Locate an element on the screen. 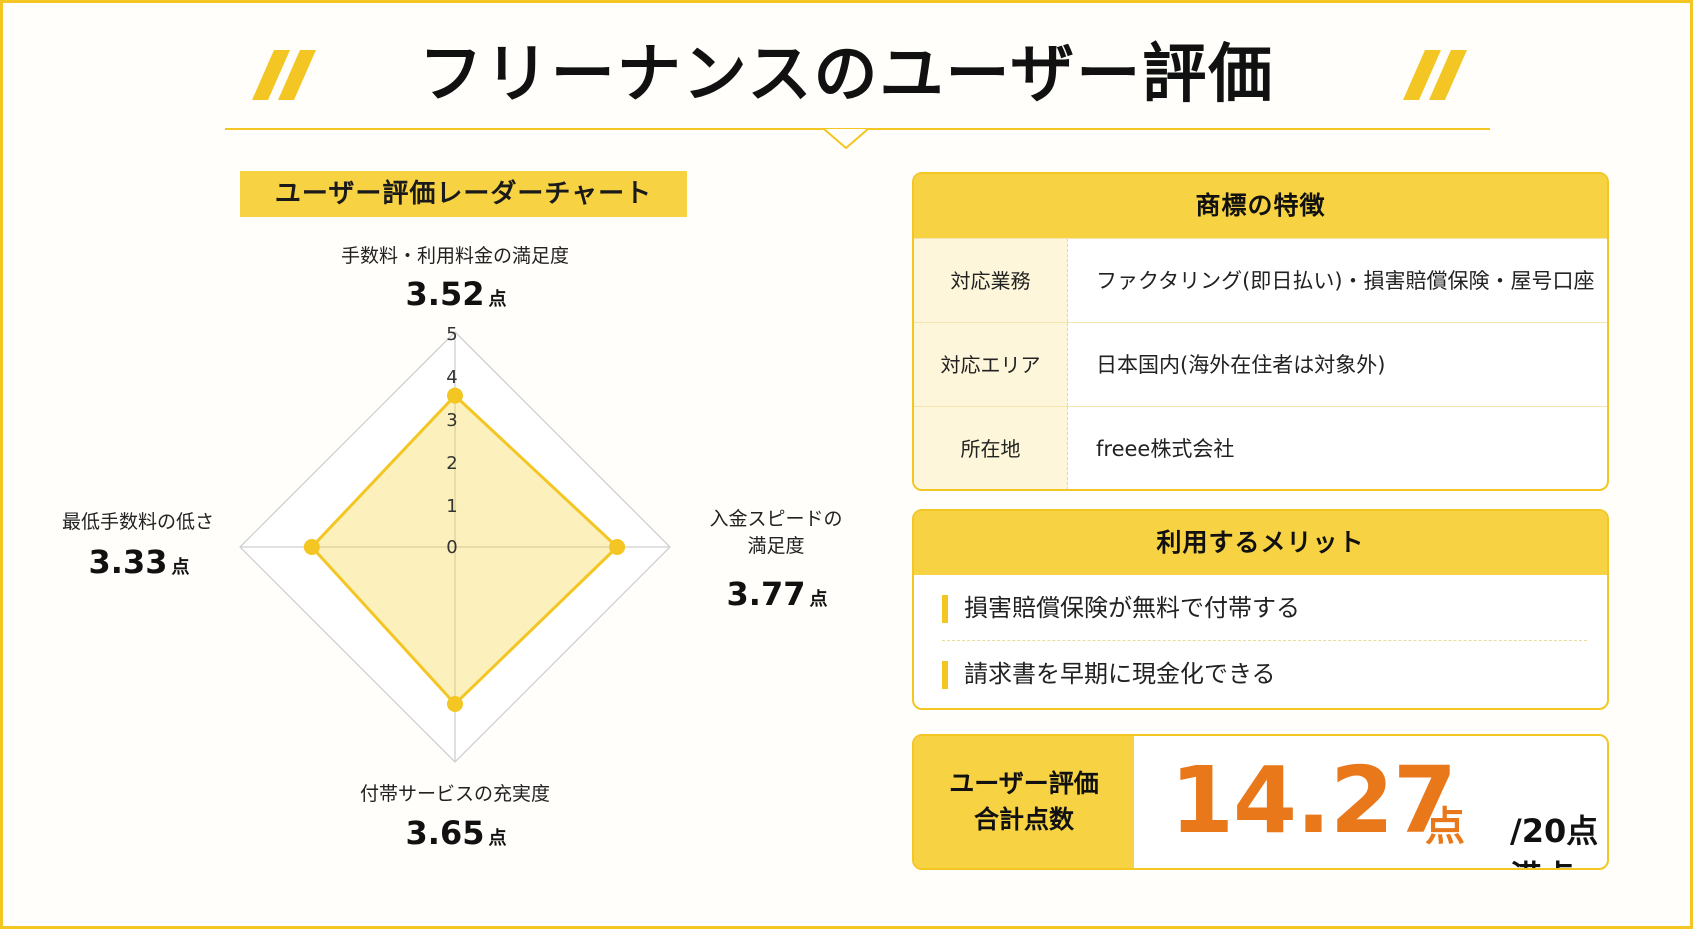 Image resolution: width=1693 pixels, height=929 pixels. radar-tick-label: 2 is located at coordinates (451, 463).